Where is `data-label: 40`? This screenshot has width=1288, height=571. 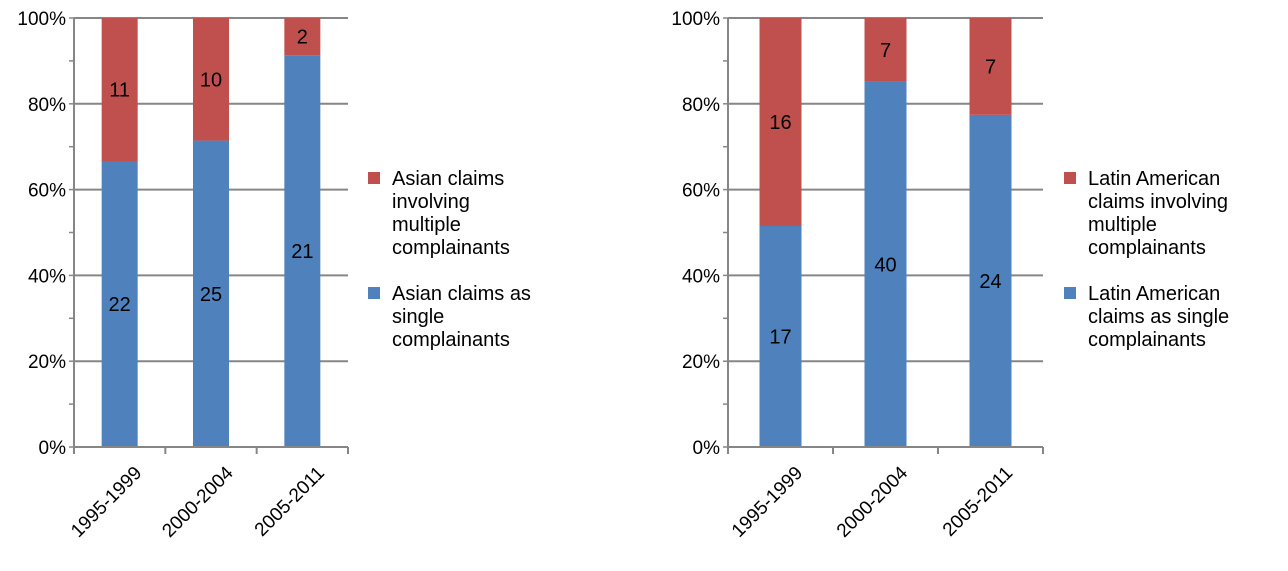 data-label: 40 is located at coordinates (885, 265).